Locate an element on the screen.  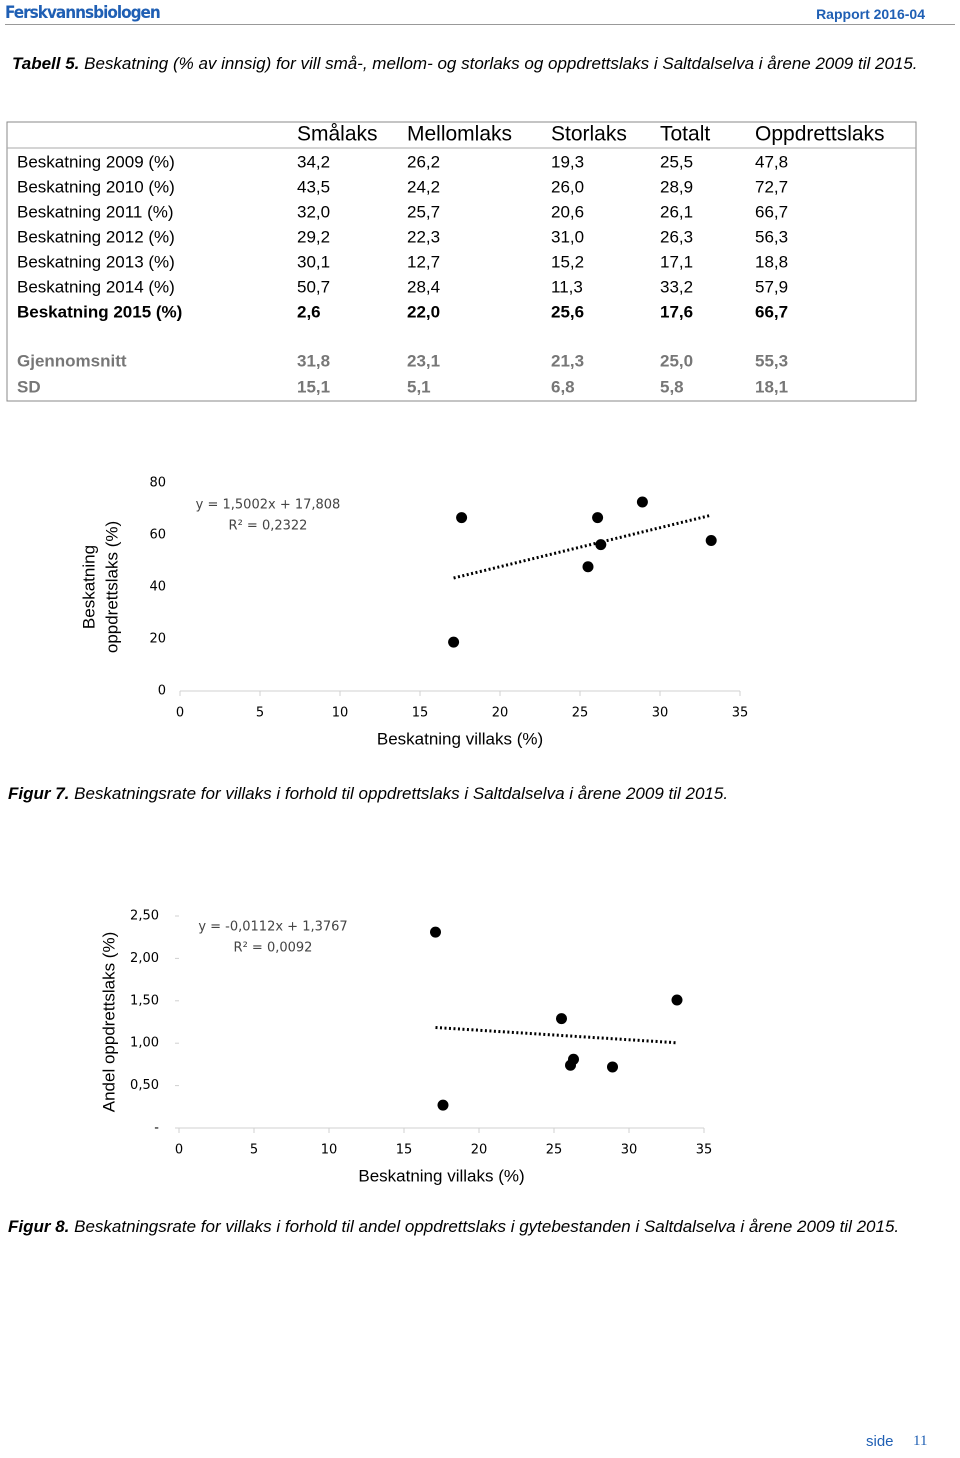
cell: 2,6 is located at coordinates (309, 311).